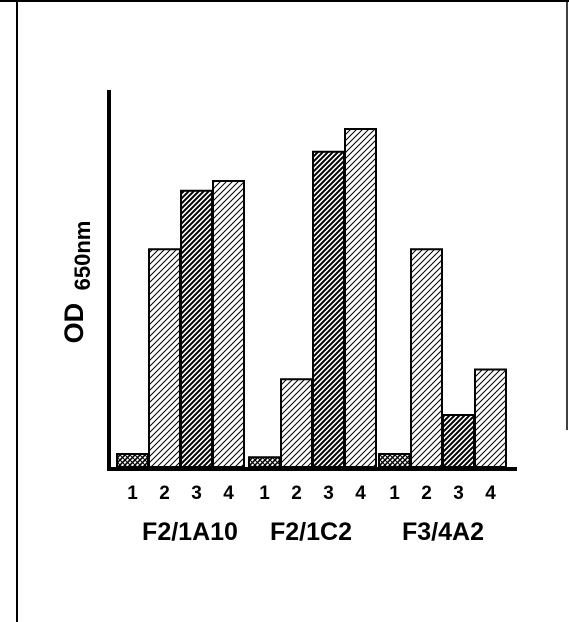  I want to click on y-axis-label: OD 650nm, so click(77, 282).